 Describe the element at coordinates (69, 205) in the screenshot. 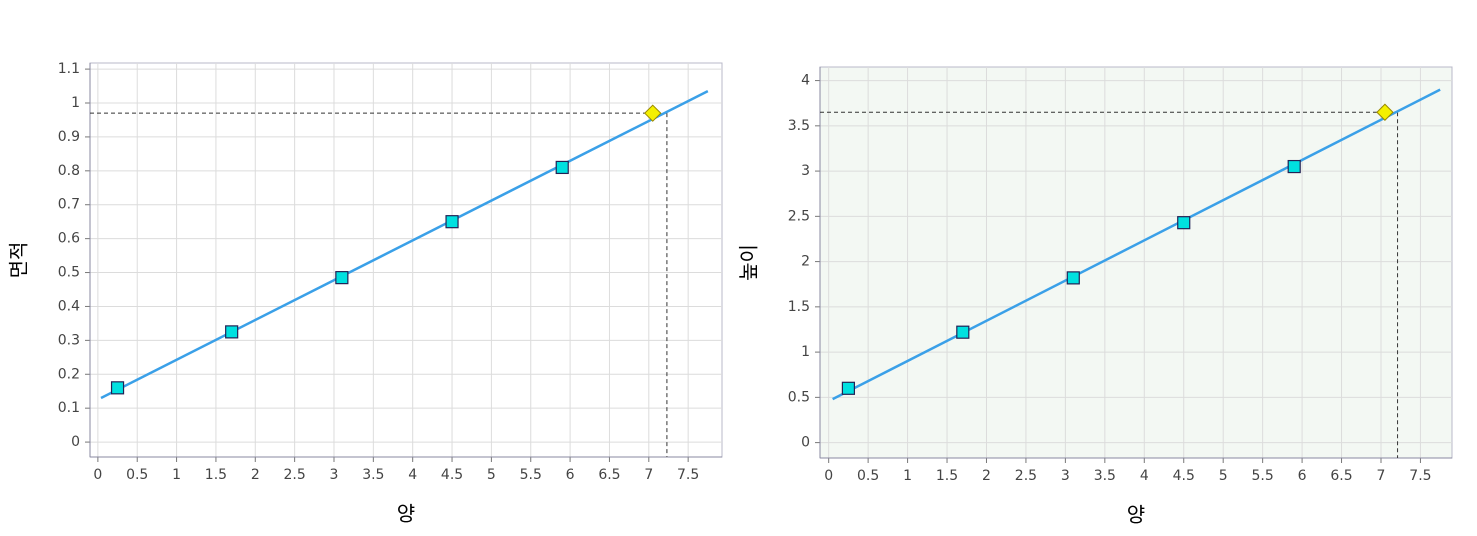

I see `y-tick-label: 0.7` at that location.